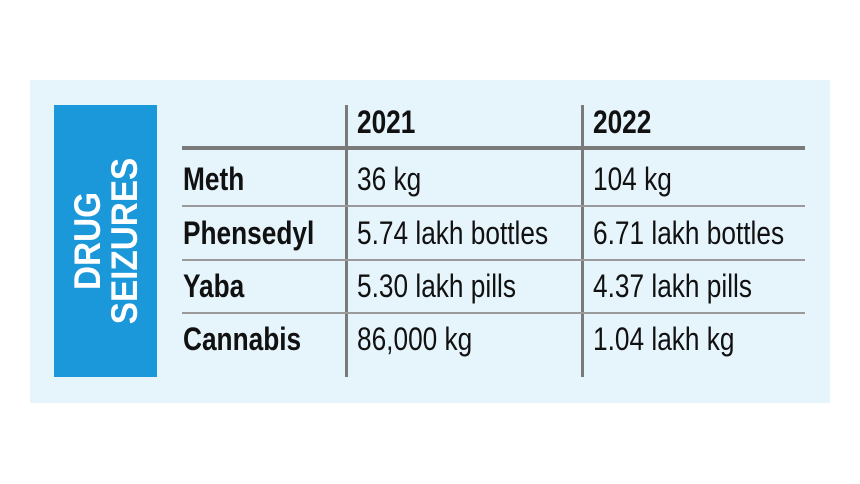  What do you see at coordinates (87, 241) in the screenshot?
I see `title-line-1: DRUG` at bounding box center [87, 241].